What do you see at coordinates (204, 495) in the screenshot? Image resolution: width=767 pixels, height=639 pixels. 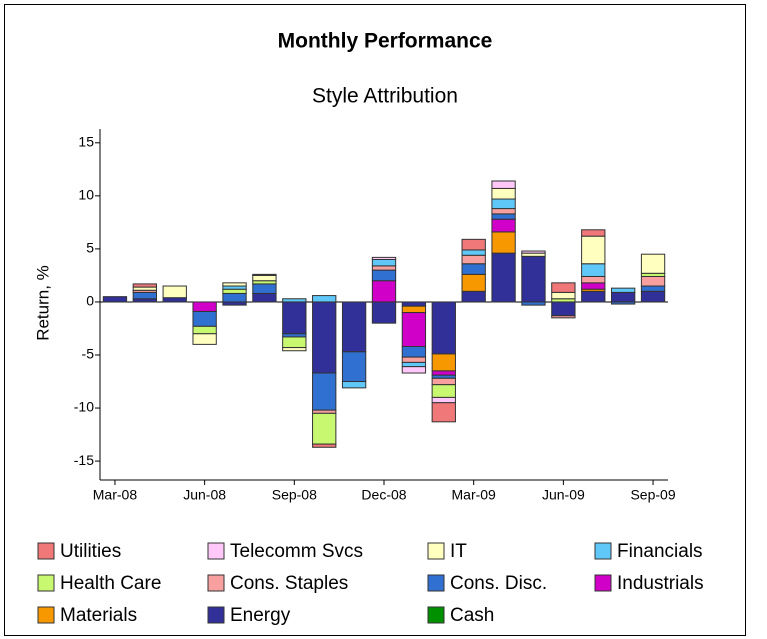 I see `x-tick-label: Jun-08` at bounding box center [204, 495].